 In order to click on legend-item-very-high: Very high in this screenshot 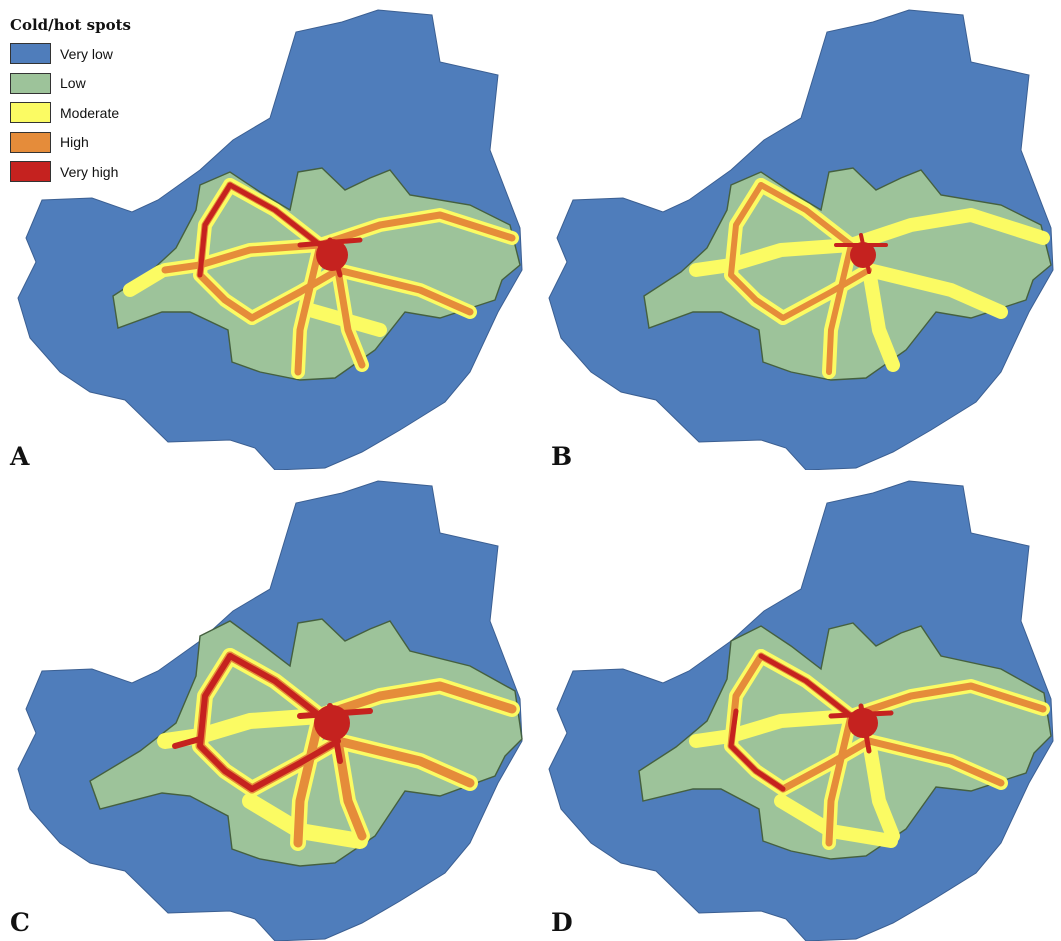, I will do `click(70, 172)`.